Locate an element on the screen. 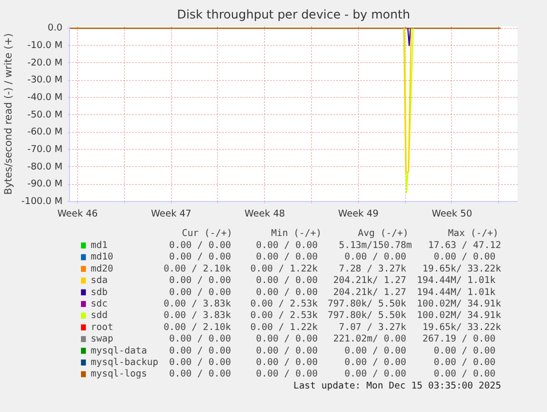 This screenshot has height=412, width=547. text: Max (-/+) is located at coordinates (473, 233).